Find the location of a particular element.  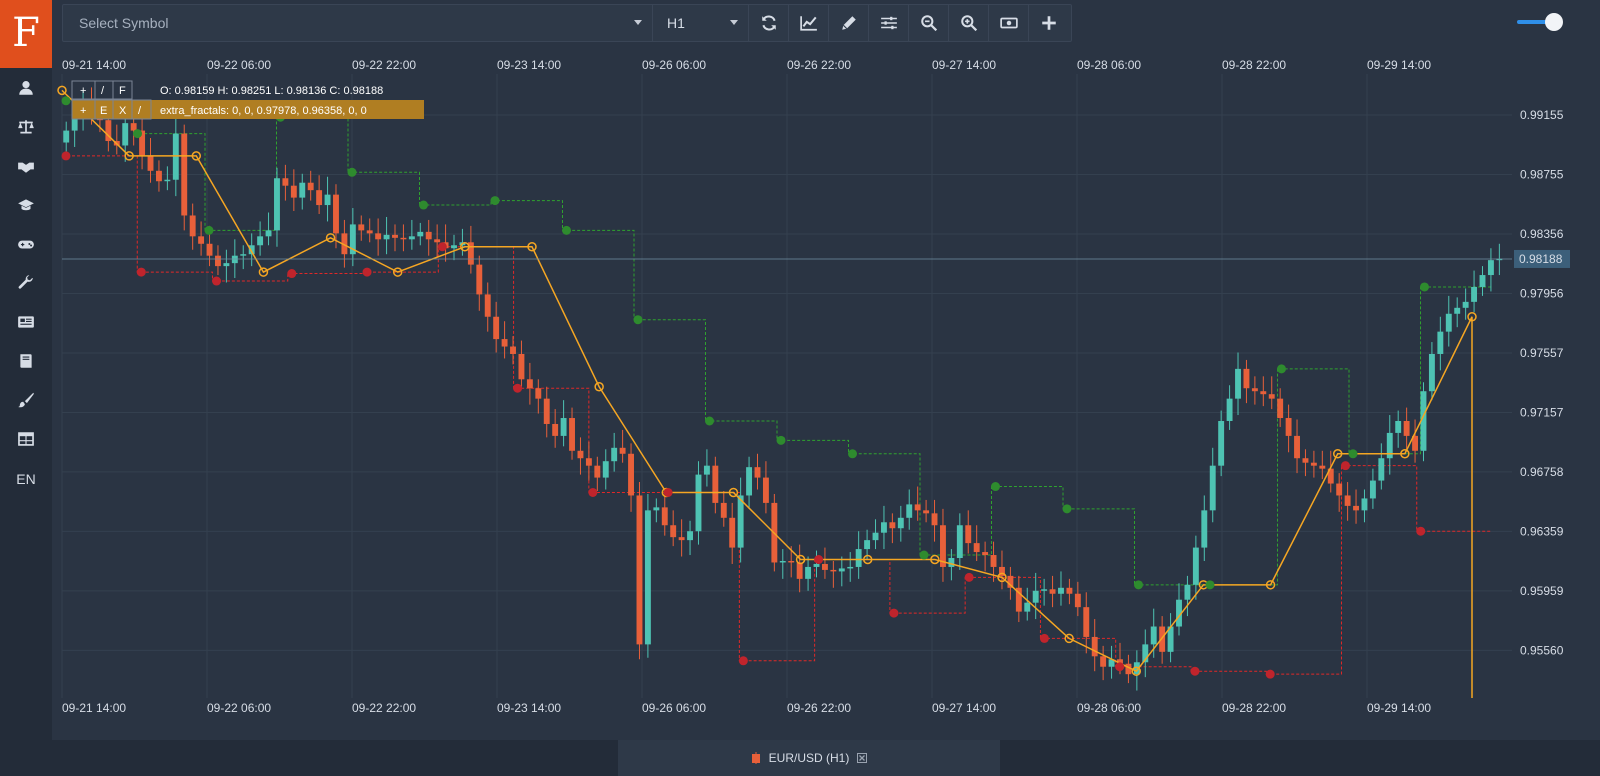

theme-toggle is located at coordinates (1541, 22).